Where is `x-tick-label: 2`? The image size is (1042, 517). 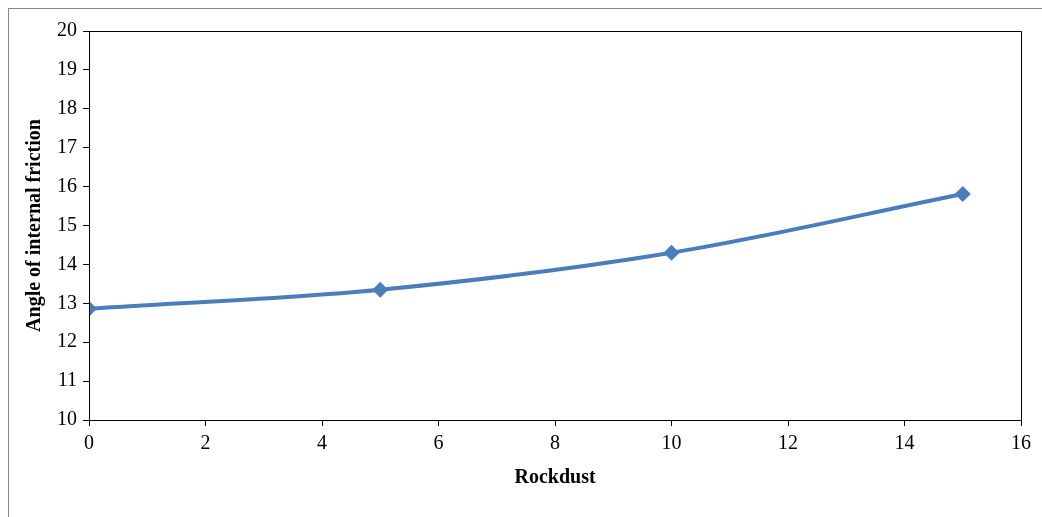
x-tick-label: 2 is located at coordinates (205, 442).